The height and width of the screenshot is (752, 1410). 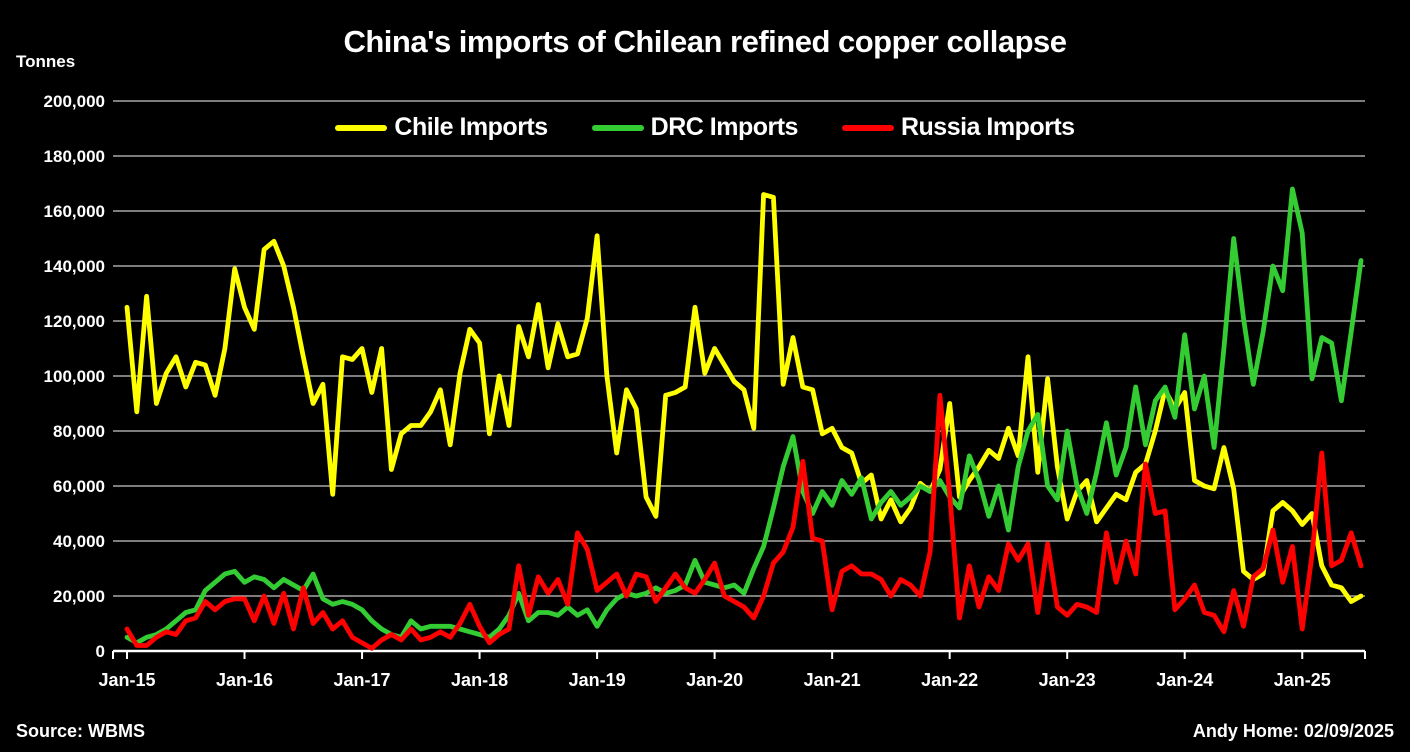 I want to click on y-axis-tick-label: 80,000, so click(x=79, y=431).